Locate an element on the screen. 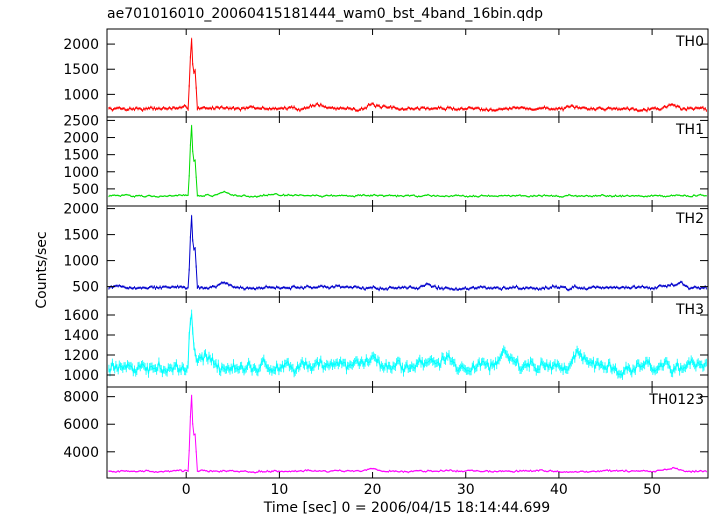  series-line-th0123 is located at coordinates (407, 434).